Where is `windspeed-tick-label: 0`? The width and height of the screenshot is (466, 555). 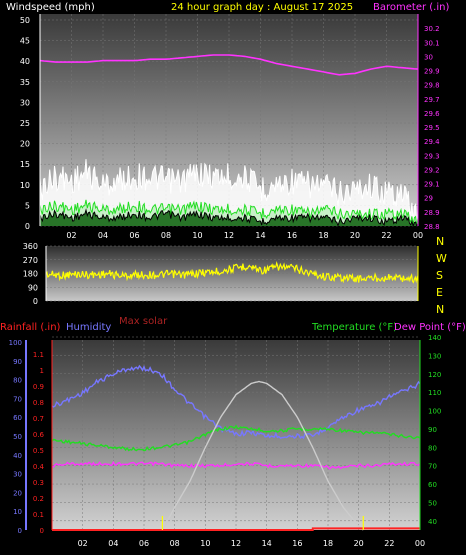
windspeed-tick-label: 0 is located at coordinates (27, 226).